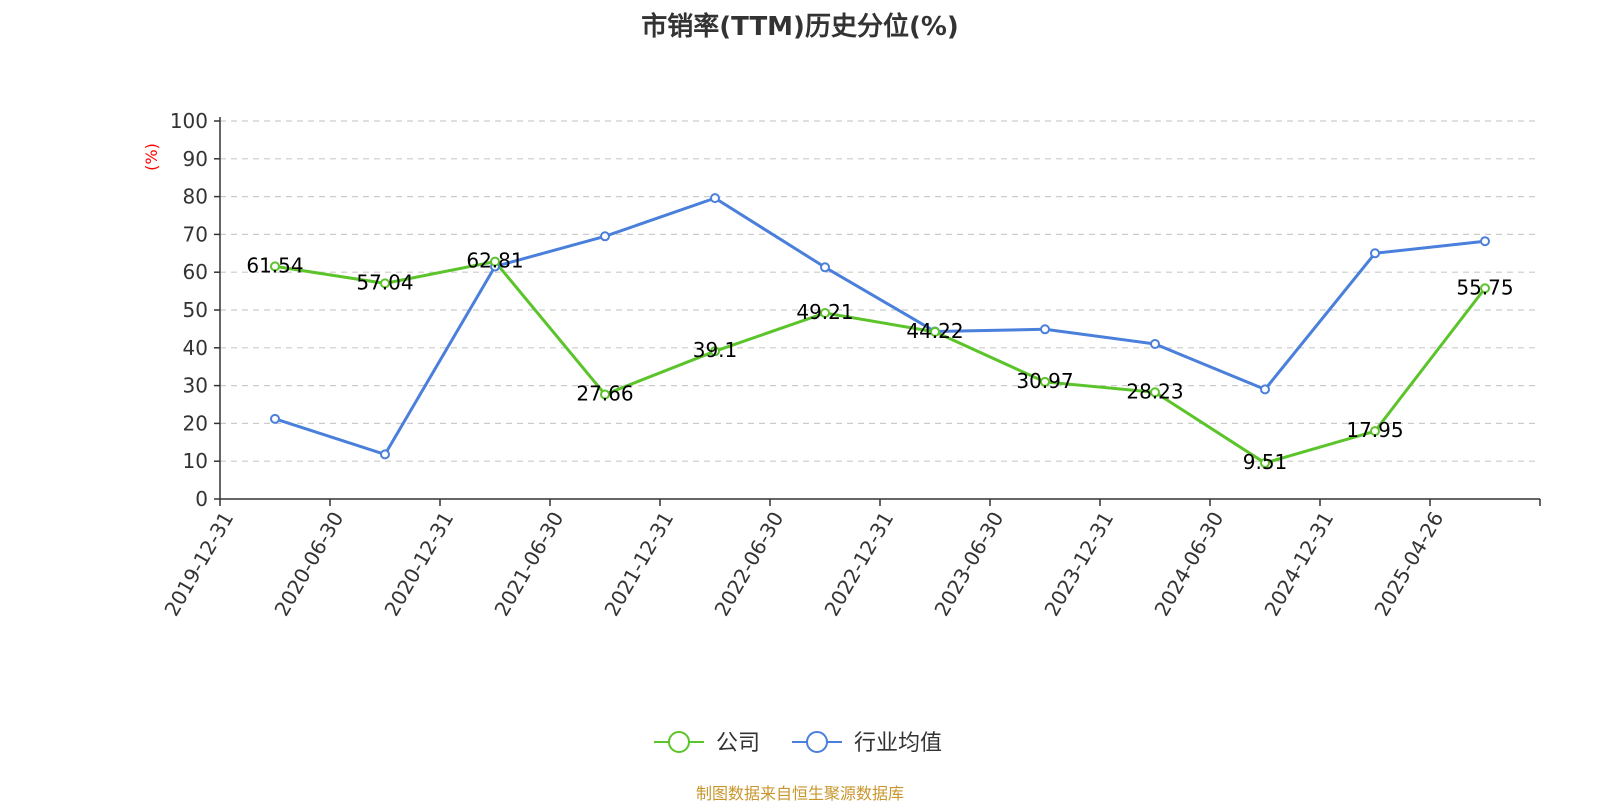  I want to click on chart-title: 市销率(TTM)历史分位(%), so click(800, 27).